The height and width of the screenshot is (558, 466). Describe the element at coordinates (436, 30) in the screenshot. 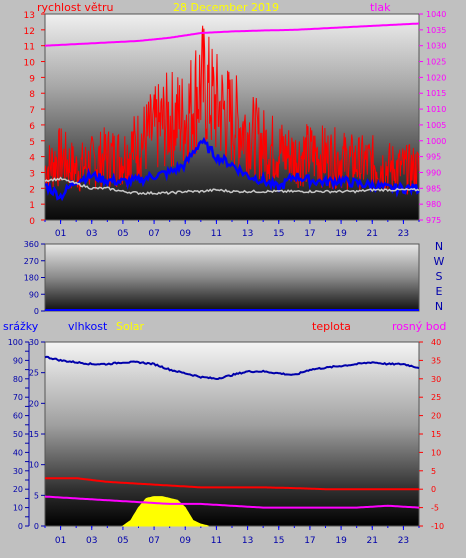

I see `y-right-tick-label: 1035` at that location.